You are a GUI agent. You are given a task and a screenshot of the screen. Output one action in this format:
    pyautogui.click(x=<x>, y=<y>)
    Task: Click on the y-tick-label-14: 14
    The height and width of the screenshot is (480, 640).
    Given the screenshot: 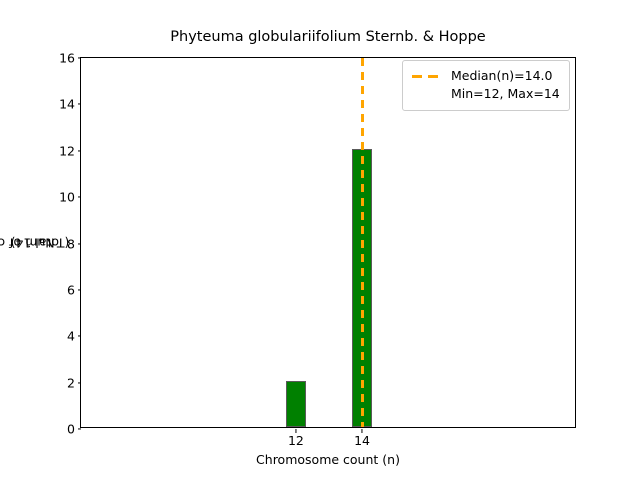 What is the action you would take?
    pyautogui.click(x=67, y=104)
    